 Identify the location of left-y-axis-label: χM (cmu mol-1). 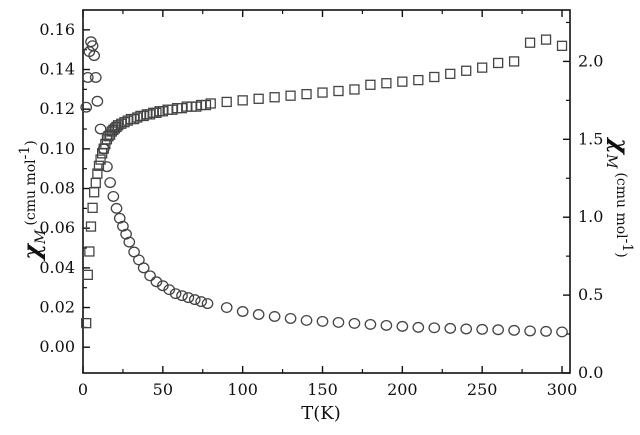
(33, 200).